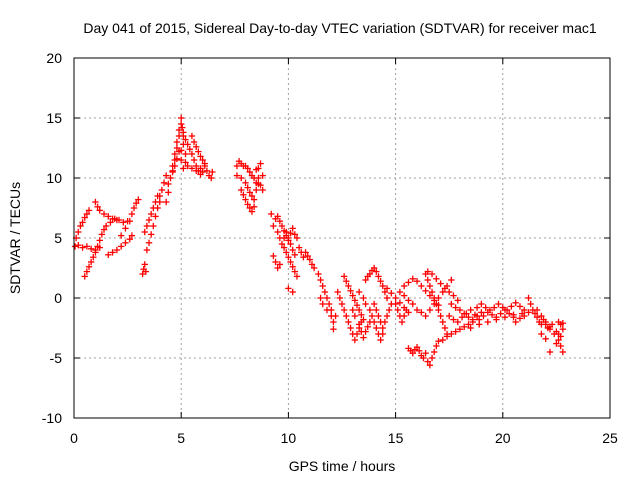  I want to click on y-tick-label: 5, so click(58, 238).